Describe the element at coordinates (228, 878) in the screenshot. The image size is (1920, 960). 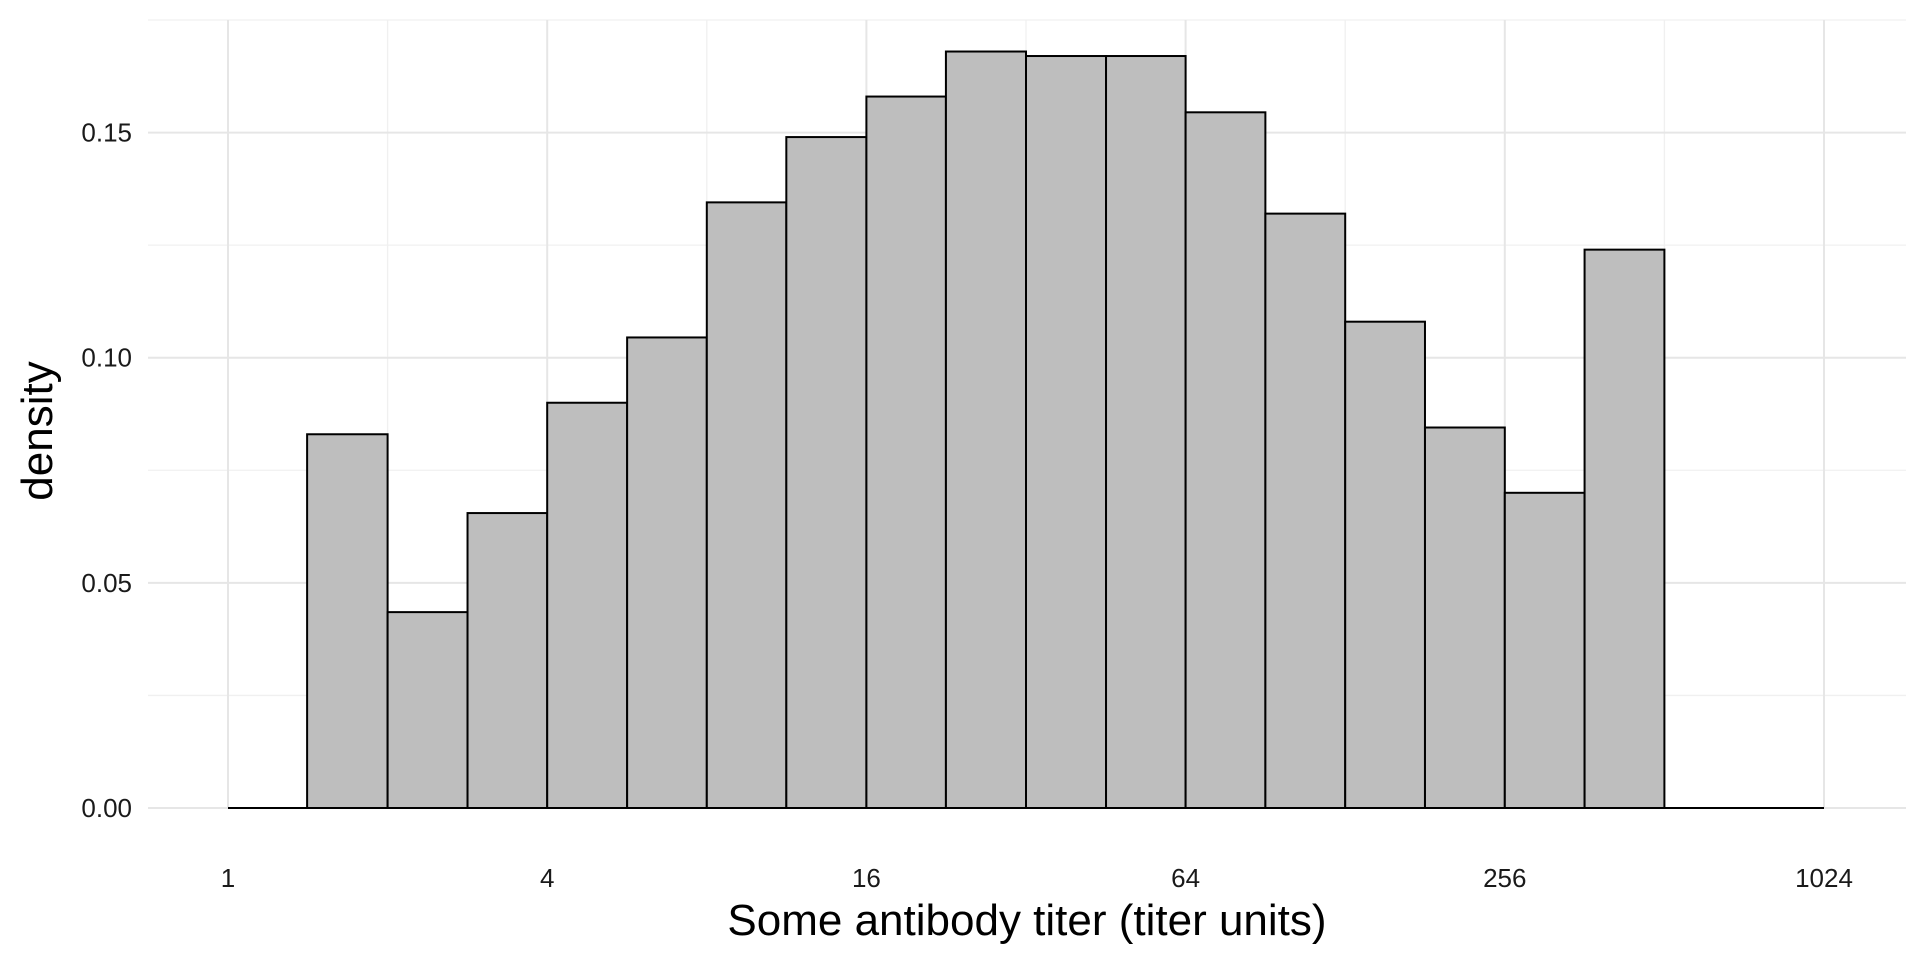
I see `x-tick-label: 1` at that location.